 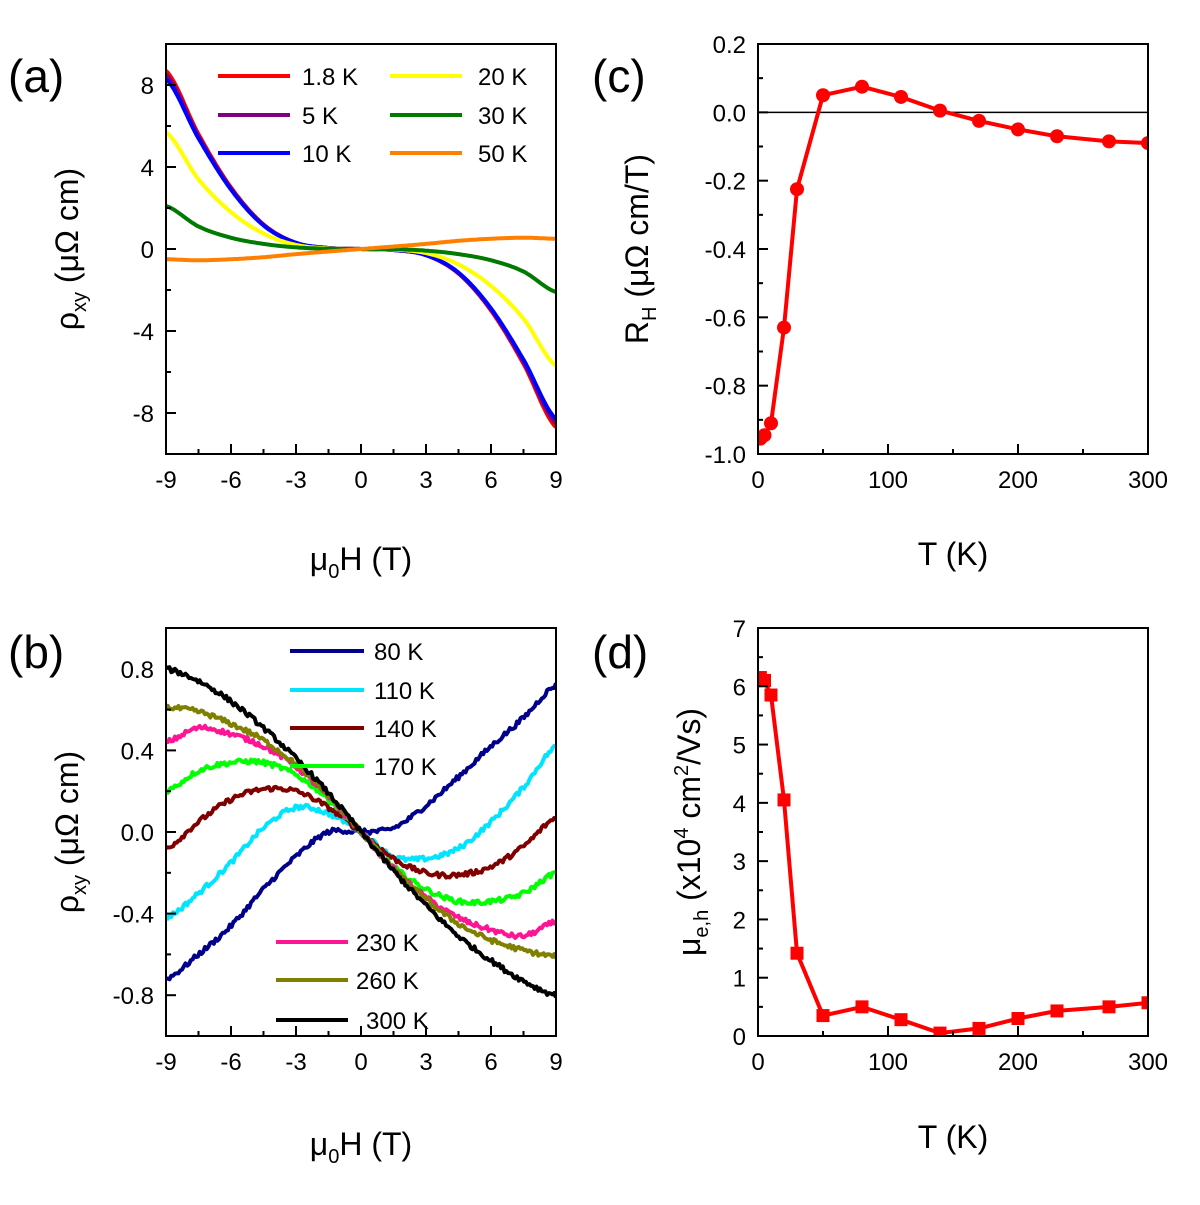 I want to click on legend-label: 110 K, so click(x=404, y=691).